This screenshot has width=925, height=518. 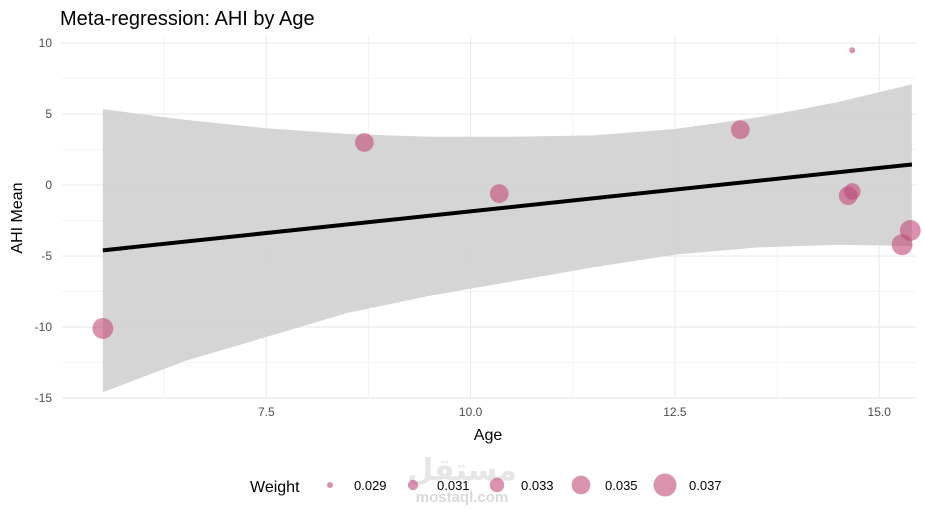 I want to click on x-axis-title: Age, so click(x=488, y=435).